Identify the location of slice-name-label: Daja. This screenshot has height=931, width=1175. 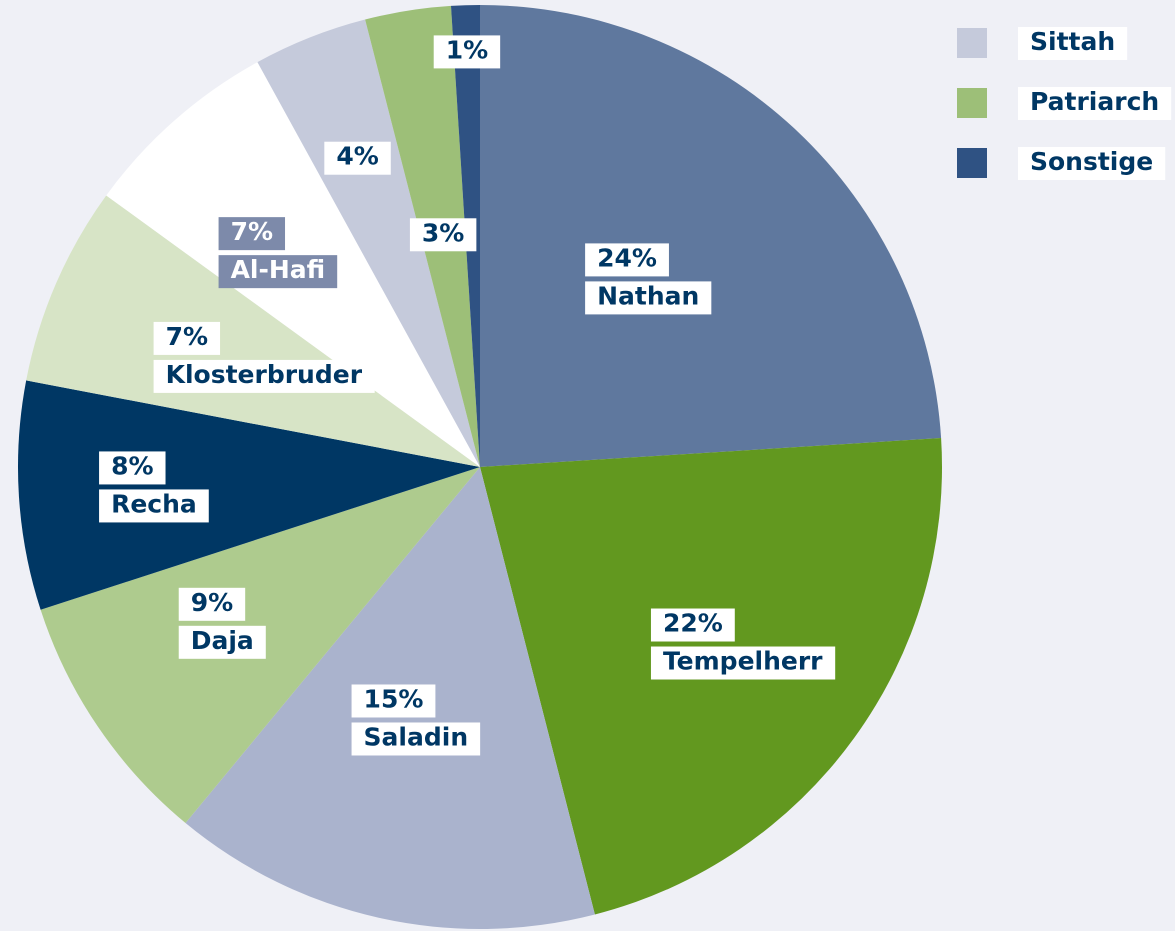
(222, 640).